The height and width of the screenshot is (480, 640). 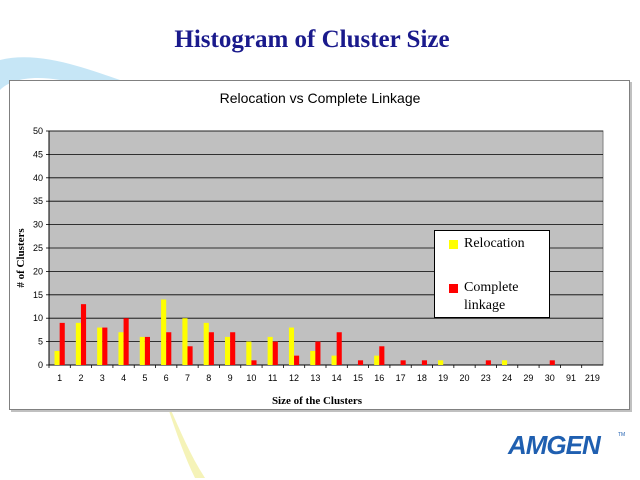 What do you see at coordinates (592, 378) in the screenshot?
I see `x-tick-label-219: 219` at bounding box center [592, 378].